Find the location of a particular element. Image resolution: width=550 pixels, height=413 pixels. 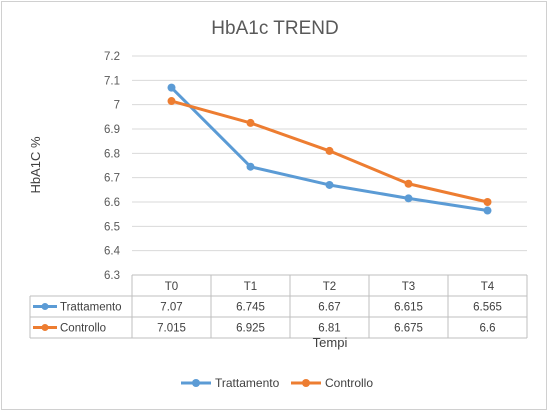

y-tick-label: 6.3 is located at coordinates (112, 276).